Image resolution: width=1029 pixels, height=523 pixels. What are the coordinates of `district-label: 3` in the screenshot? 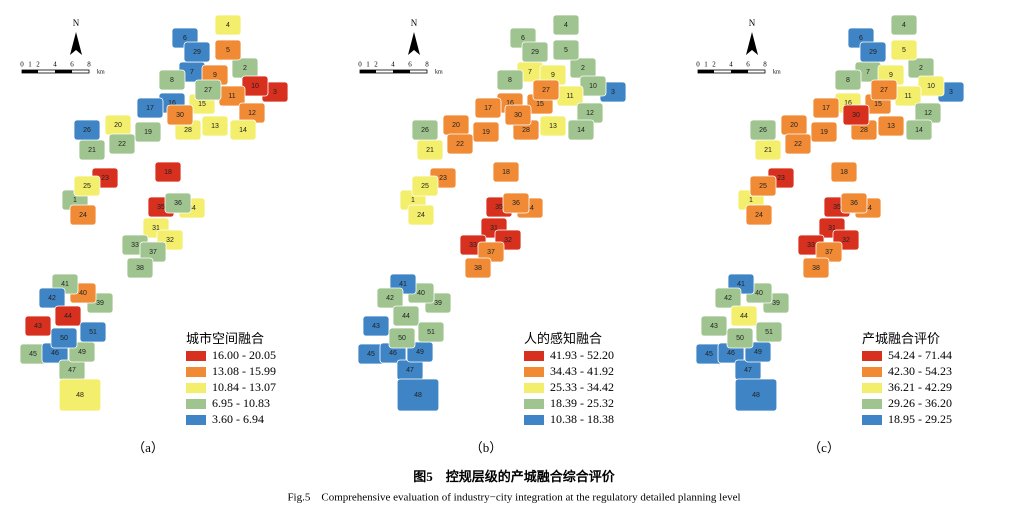 It's located at (275, 92).